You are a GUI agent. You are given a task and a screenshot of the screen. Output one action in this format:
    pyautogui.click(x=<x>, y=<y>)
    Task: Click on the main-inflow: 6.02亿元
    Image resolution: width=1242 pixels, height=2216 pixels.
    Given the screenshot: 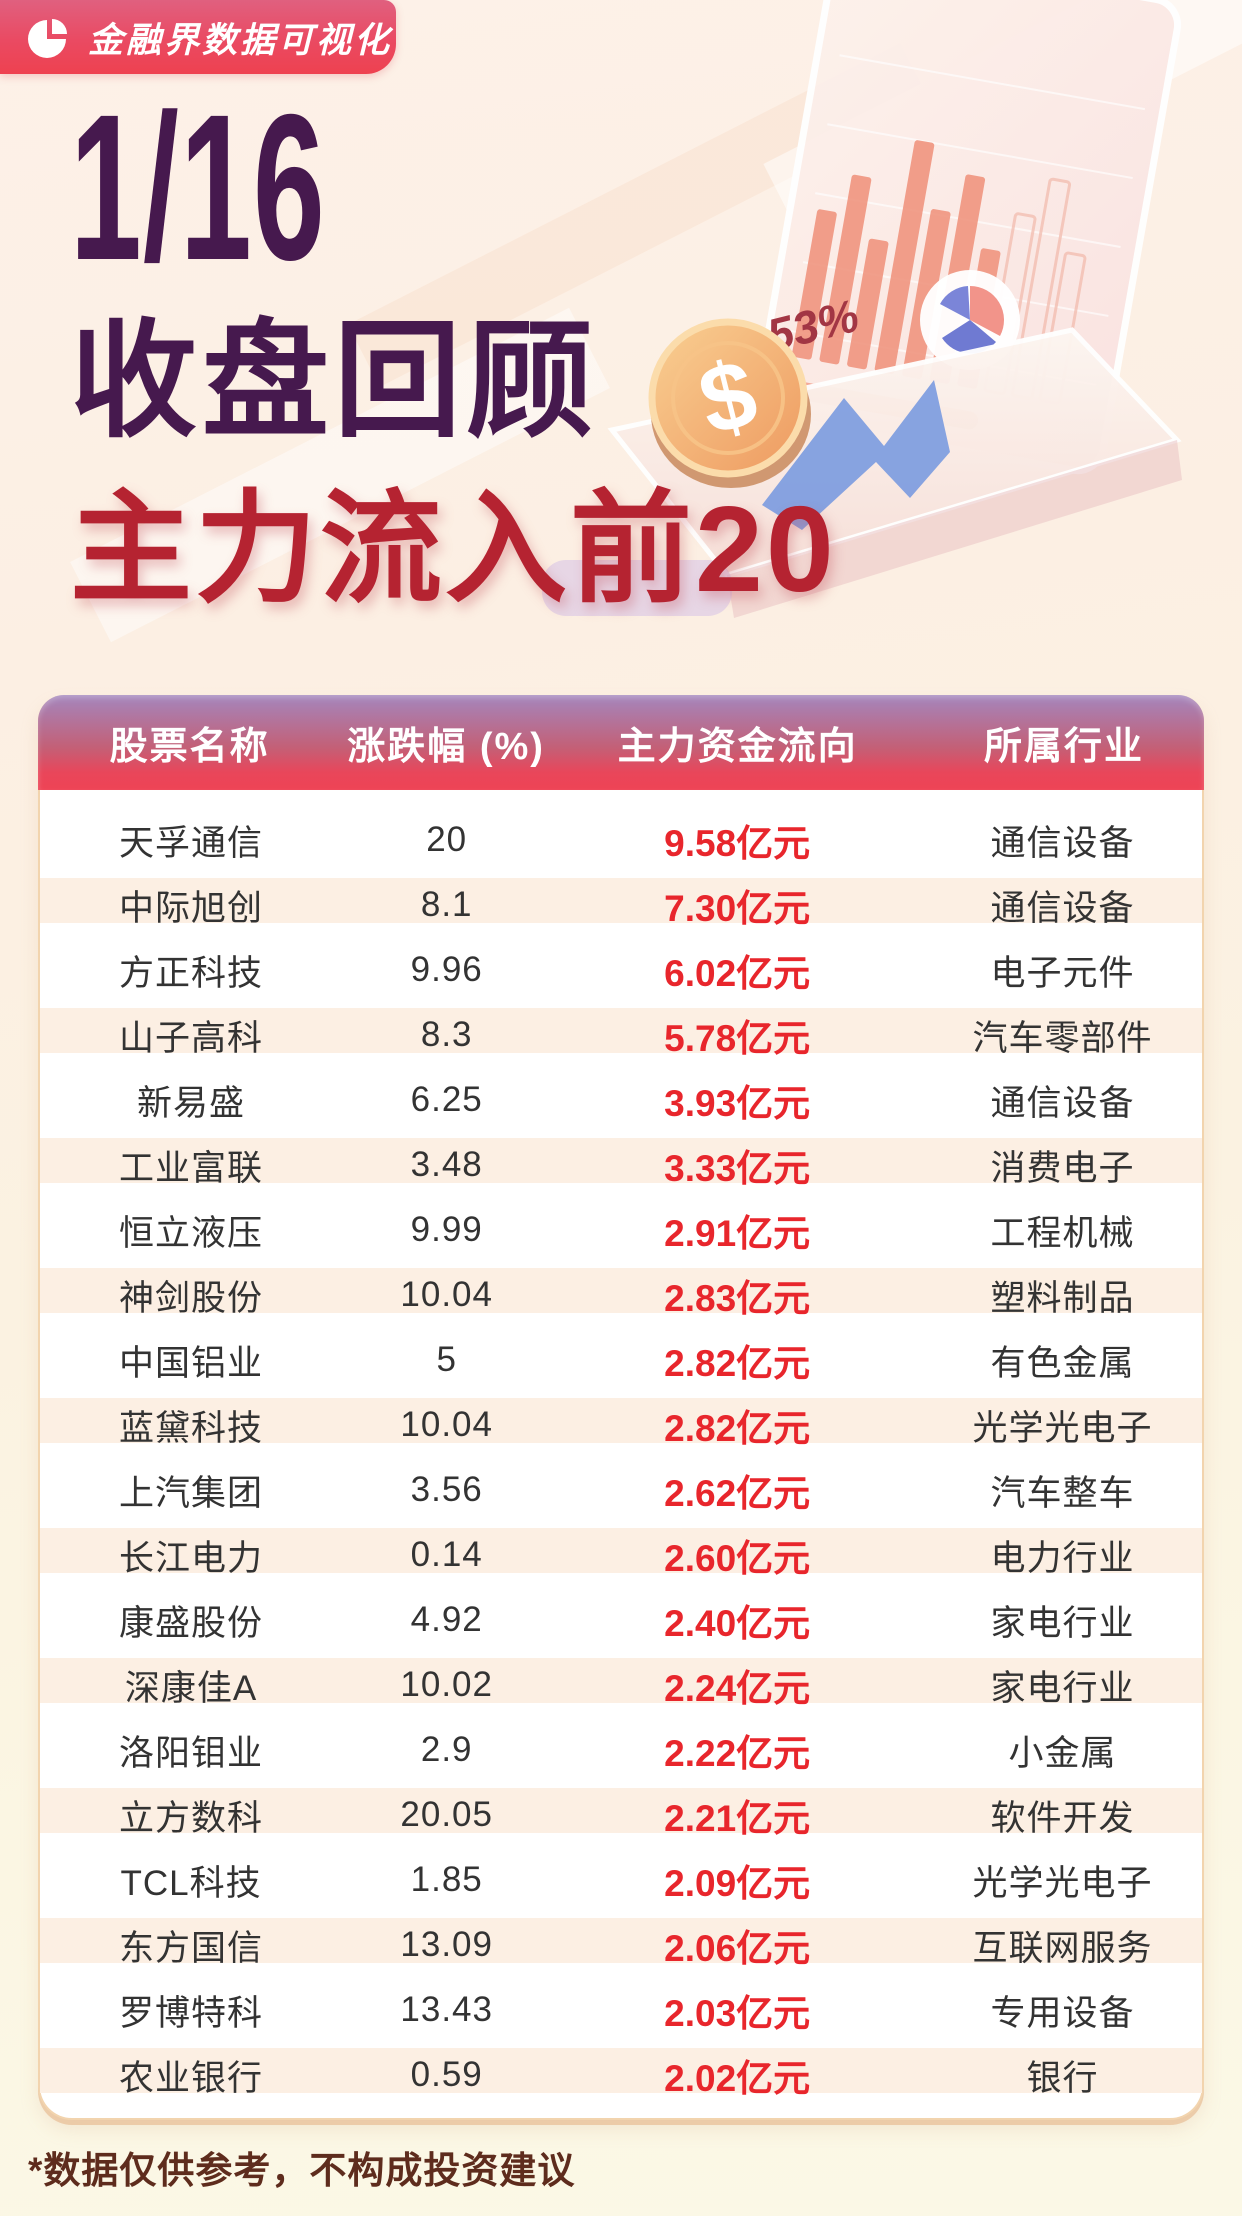 What is the action you would take?
    pyautogui.click(x=737, y=973)
    